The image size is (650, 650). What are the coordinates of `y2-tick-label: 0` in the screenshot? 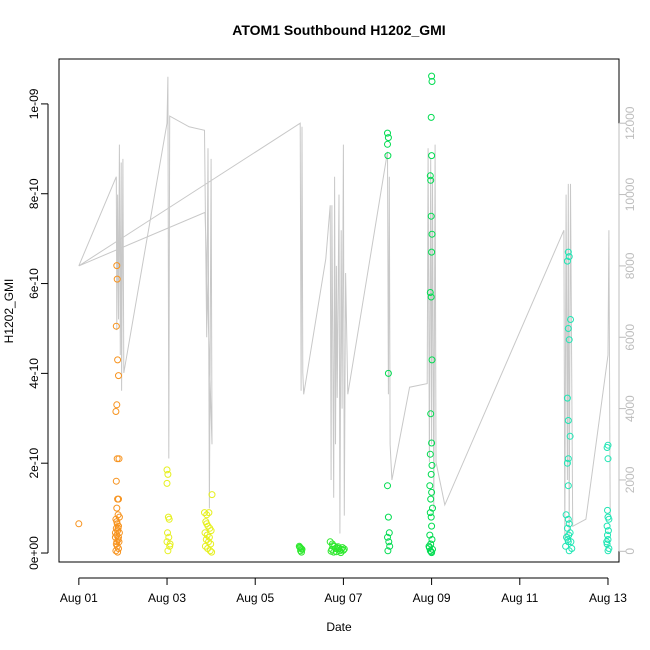 It's located at (630, 551).